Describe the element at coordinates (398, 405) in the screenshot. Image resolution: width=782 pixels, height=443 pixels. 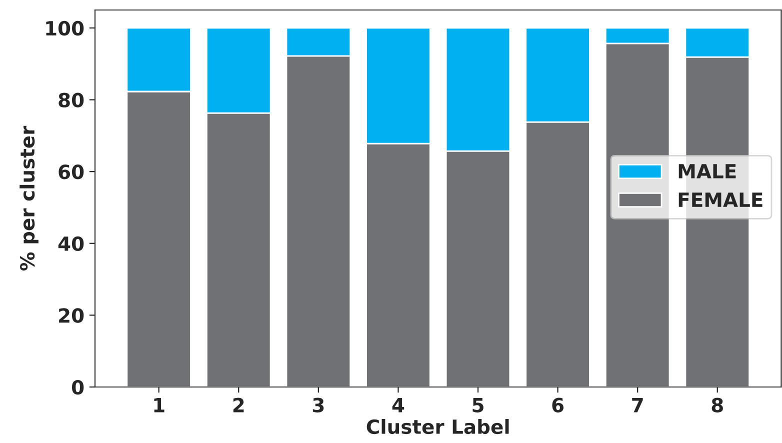
I see `x-tick-label: 4` at that location.